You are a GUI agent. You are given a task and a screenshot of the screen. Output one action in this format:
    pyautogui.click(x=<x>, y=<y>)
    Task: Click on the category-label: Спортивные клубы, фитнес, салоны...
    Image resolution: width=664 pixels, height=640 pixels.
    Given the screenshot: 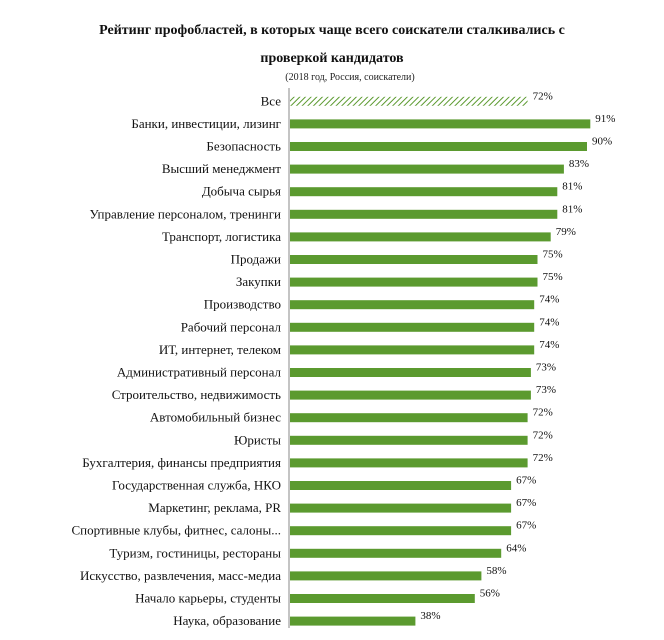 What is the action you would take?
    pyautogui.click(x=176, y=530)
    